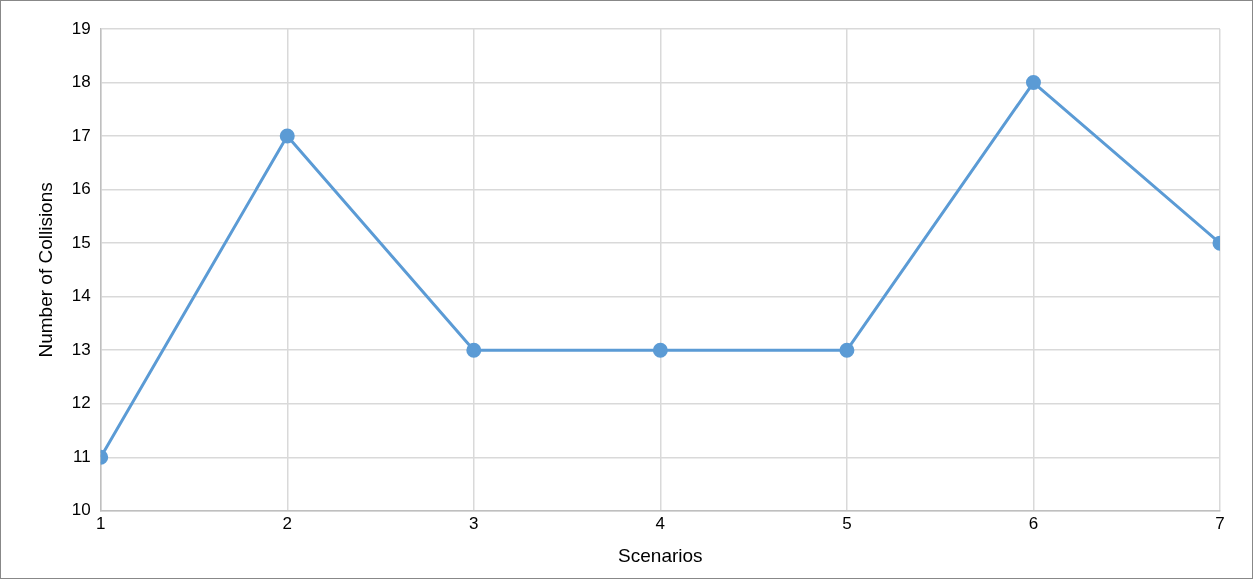  Describe the element at coordinates (82, 456) in the screenshot. I see `y-tick-label: 11` at that location.